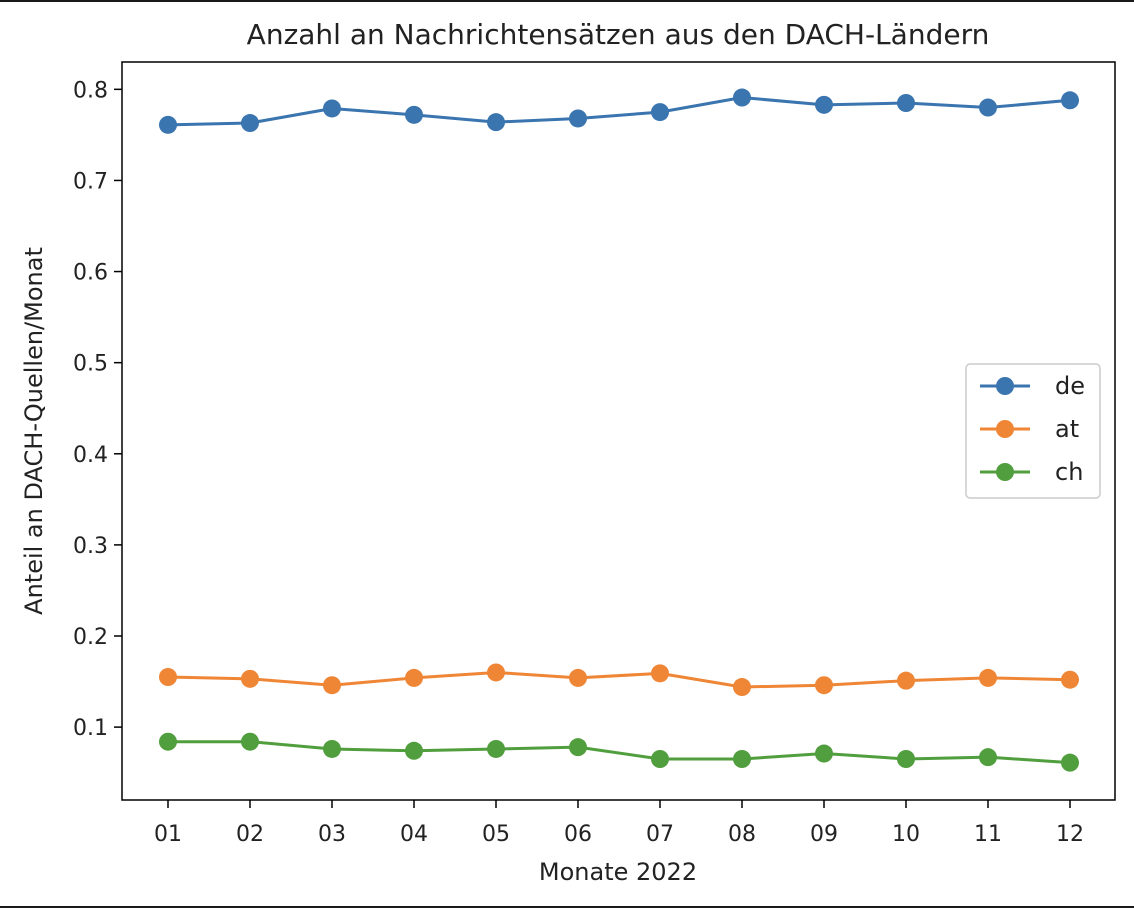 Image resolution: width=1134 pixels, height=908 pixels. I want to click on legend-item-de: de, so click(1032, 386).